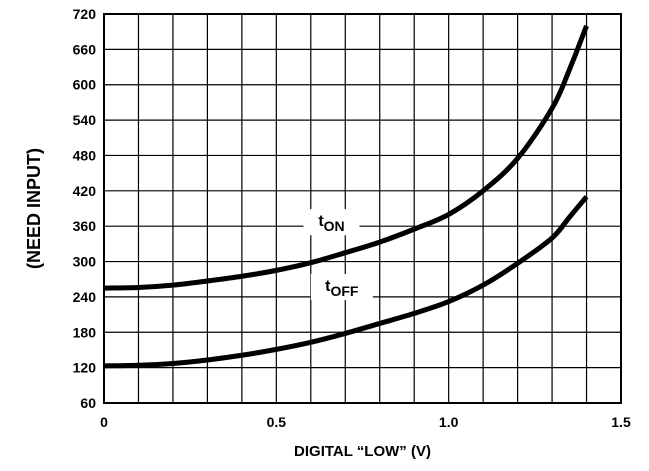 This screenshot has height=471, width=649. I want to click on series-label-text: tOFF, so click(342, 288).